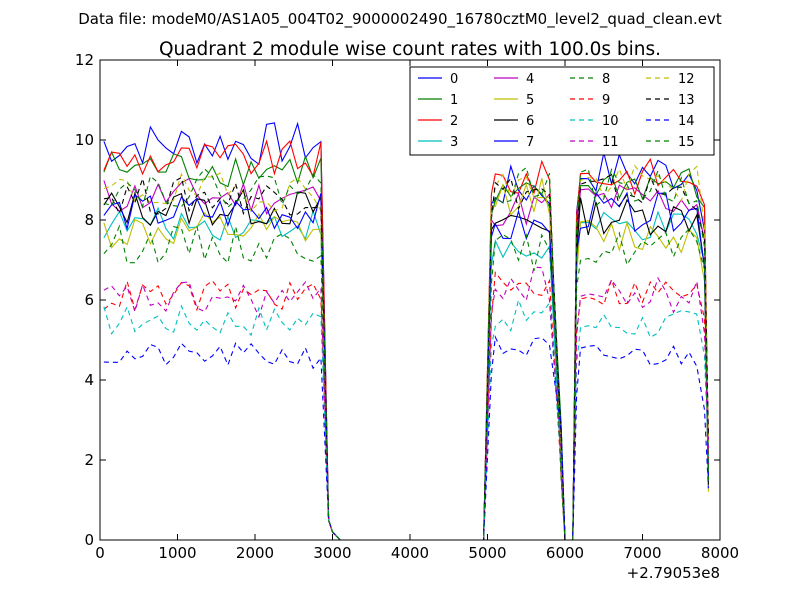 This screenshot has height=600, width=800. What do you see at coordinates (454, 142) in the screenshot?
I see `legend-label-3: 3` at bounding box center [454, 142].